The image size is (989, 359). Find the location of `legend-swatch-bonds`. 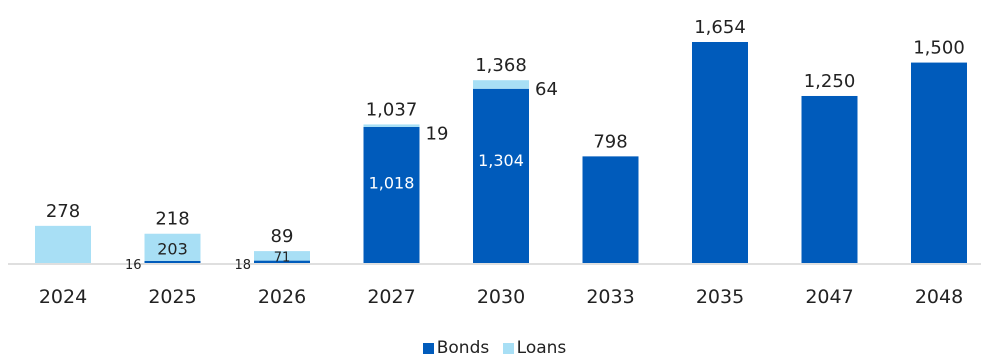

legend-swatch-bonds is located at coordinates (428, 348).